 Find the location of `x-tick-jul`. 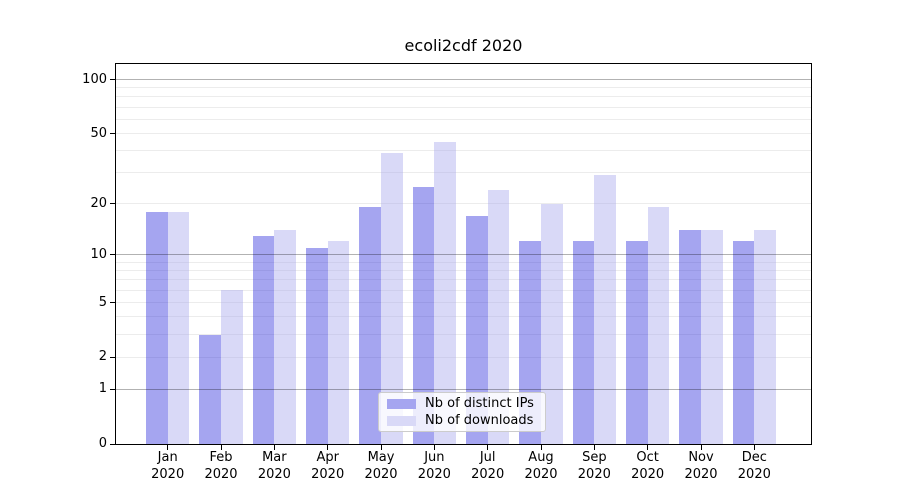

x-tick-jul is located at coordinates (488, 447).